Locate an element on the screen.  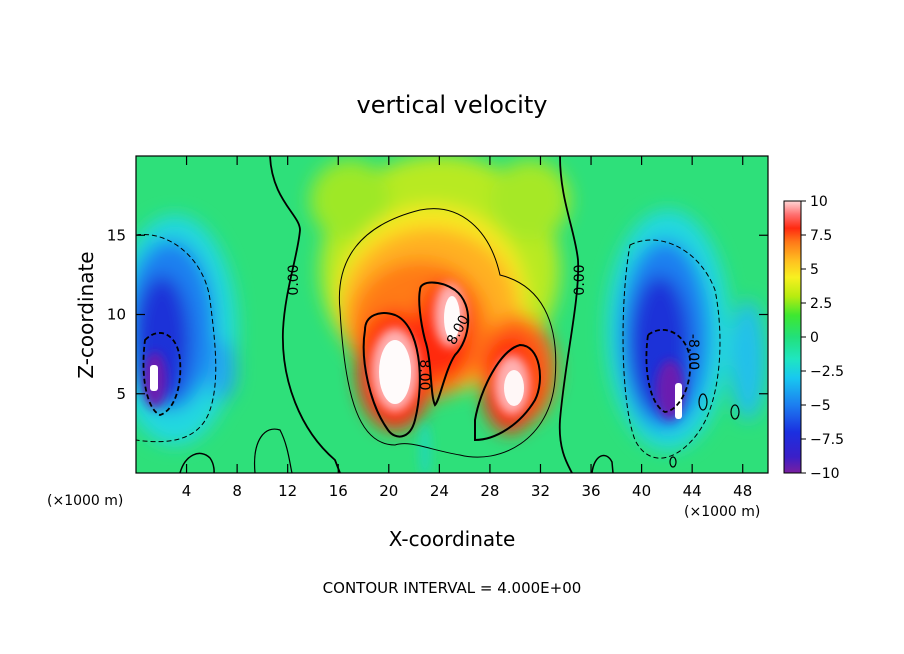
colorbar-gradient is located at coordinates (792, 337).